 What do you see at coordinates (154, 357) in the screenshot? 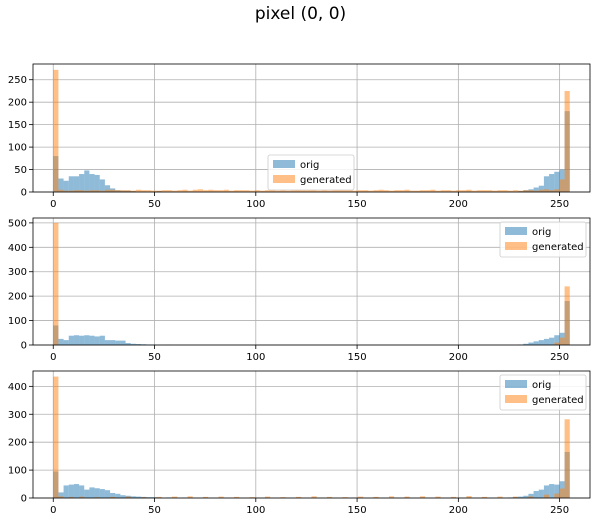
I see `x-tick-label: 50` at bounding box center [154, 357].